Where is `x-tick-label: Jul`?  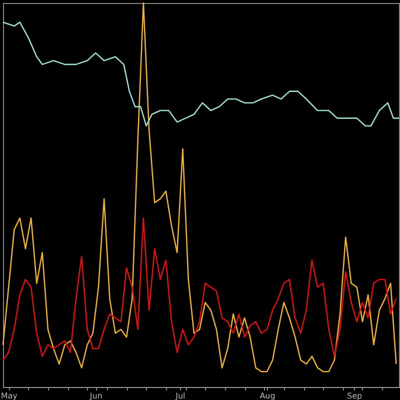
x-tick-label: Jul is located at coordinates (180, 396).